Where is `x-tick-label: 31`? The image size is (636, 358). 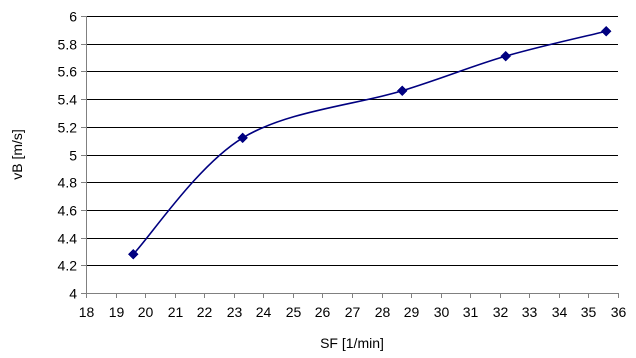
x-tick-label: 31 is located at coordinates (471, 312).